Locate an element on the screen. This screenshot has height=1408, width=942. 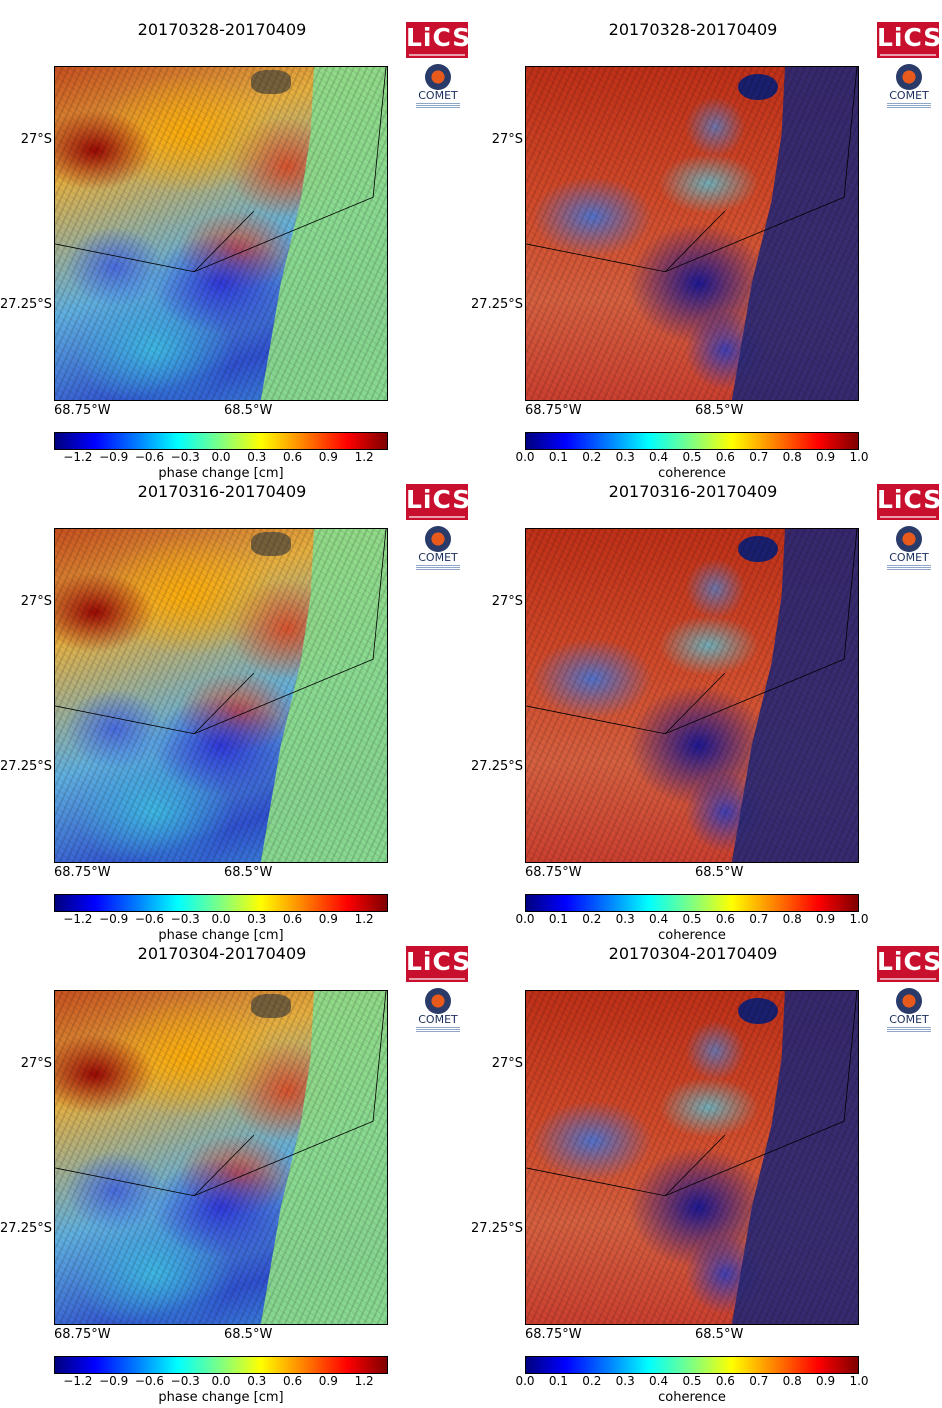
panel-title: 20170304-20170409 is located at coordinates (222, 953).